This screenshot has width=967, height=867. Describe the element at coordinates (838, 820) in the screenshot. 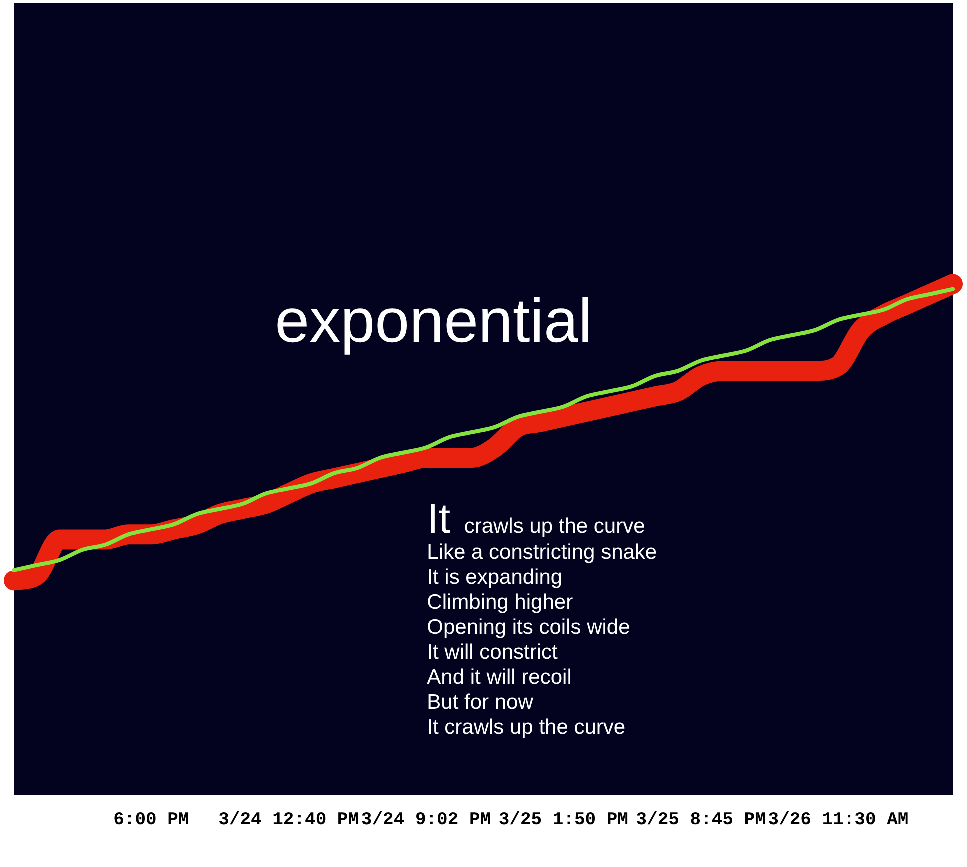

I see `x-tick-label: 3/26 11:30 AM` at that location.